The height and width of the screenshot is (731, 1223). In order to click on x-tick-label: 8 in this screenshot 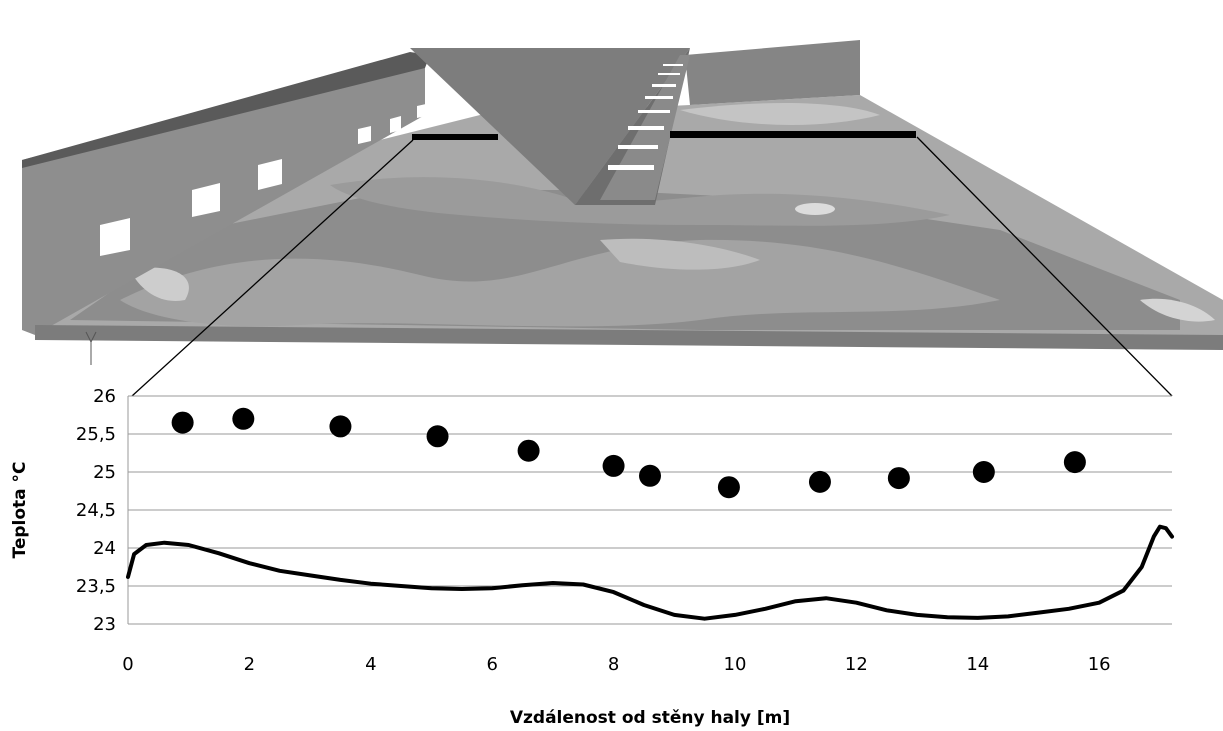, I will do `click(613, 664)`.